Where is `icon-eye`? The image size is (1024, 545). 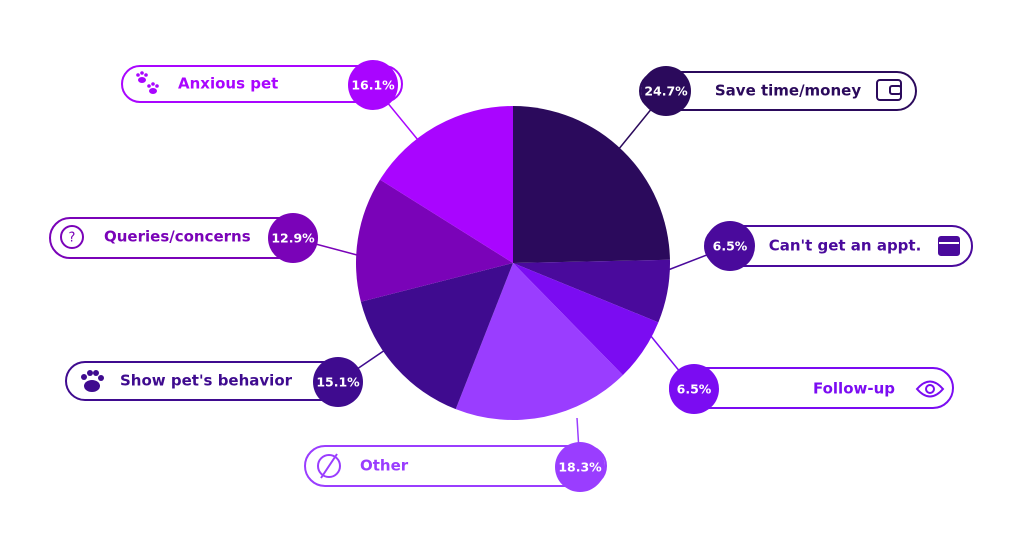 icon-eye is located at coordinates (930, 389).